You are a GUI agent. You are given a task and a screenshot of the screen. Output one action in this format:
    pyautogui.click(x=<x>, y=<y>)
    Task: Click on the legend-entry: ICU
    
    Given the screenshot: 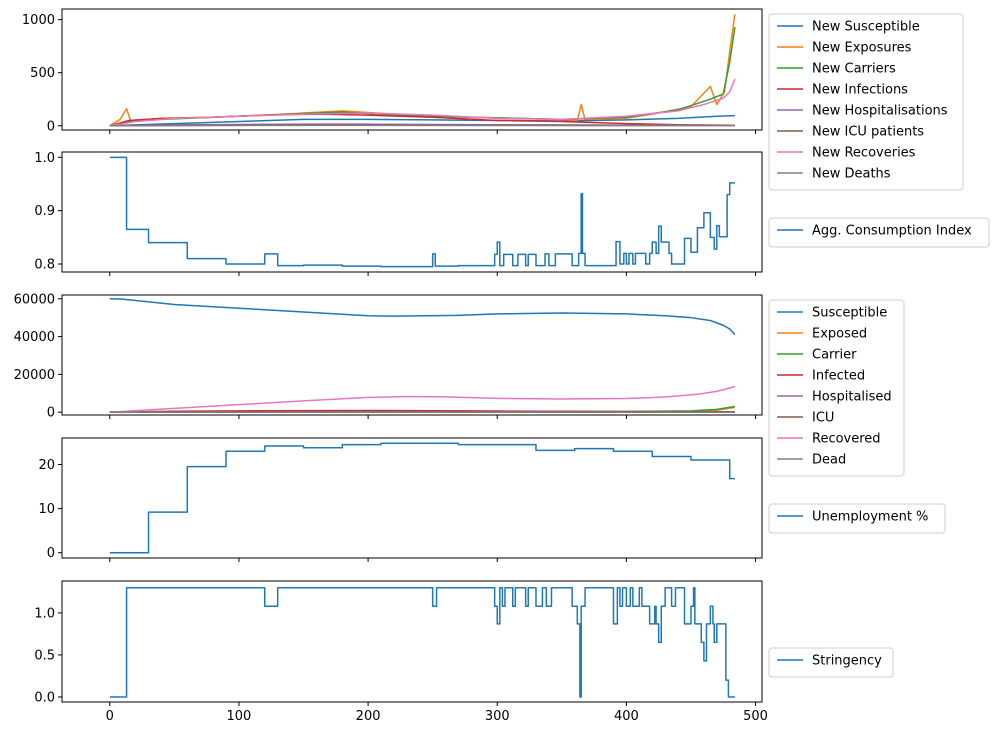 What is the action you would take?
    pyautogui.click(x=823, y=418)
    